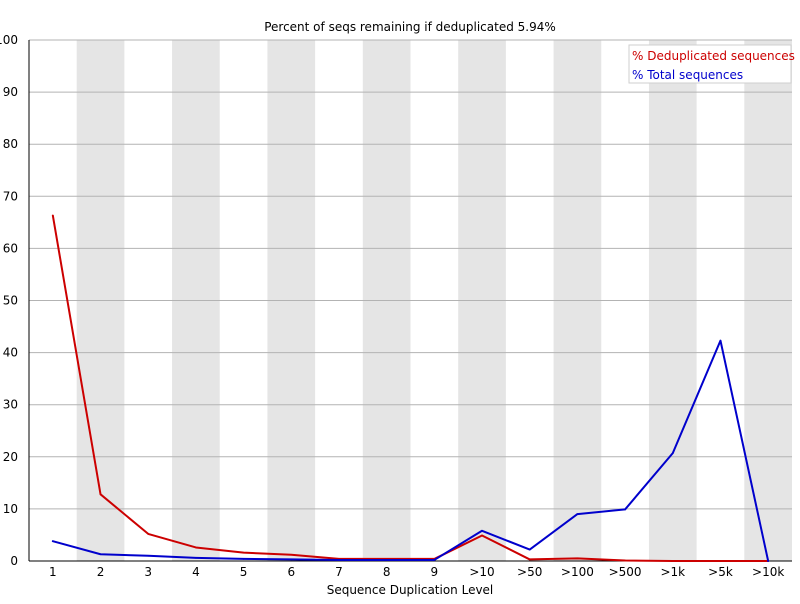  What do you see at coordinates (339, 572) in the screenshot?
I see `x-tick-label: 7` at bounding box center [339, 572].